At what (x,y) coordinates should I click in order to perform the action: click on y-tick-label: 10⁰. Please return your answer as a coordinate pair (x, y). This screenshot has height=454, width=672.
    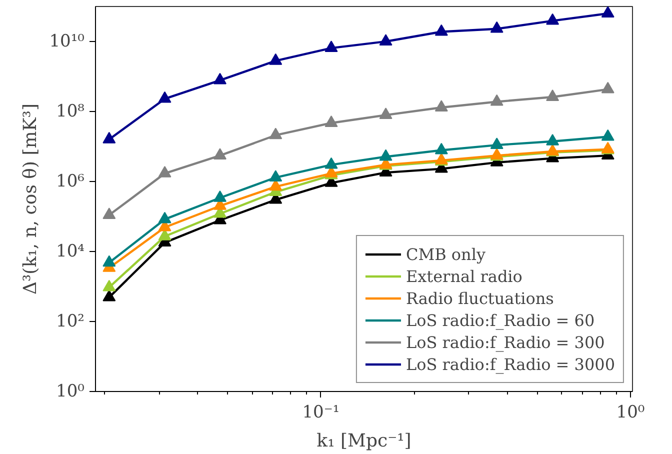
    Looking at the image, I should click on (70, 392).